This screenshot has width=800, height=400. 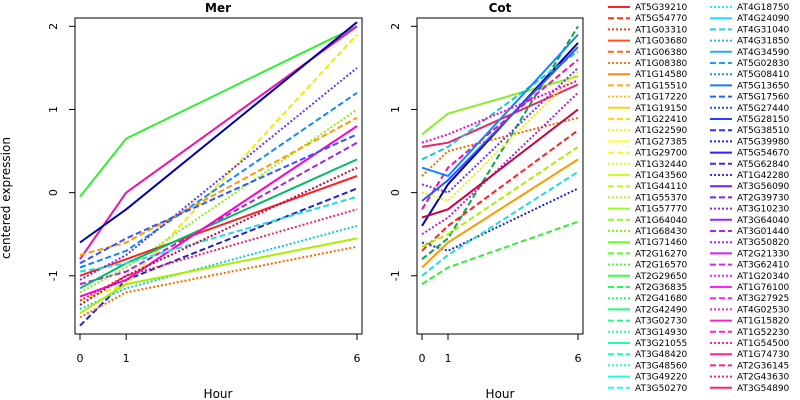 What do you see at coordinates (218, 393) in the screenshot?
I see `x-axis-label-mer: Hour` at bounding box center [218, 393].